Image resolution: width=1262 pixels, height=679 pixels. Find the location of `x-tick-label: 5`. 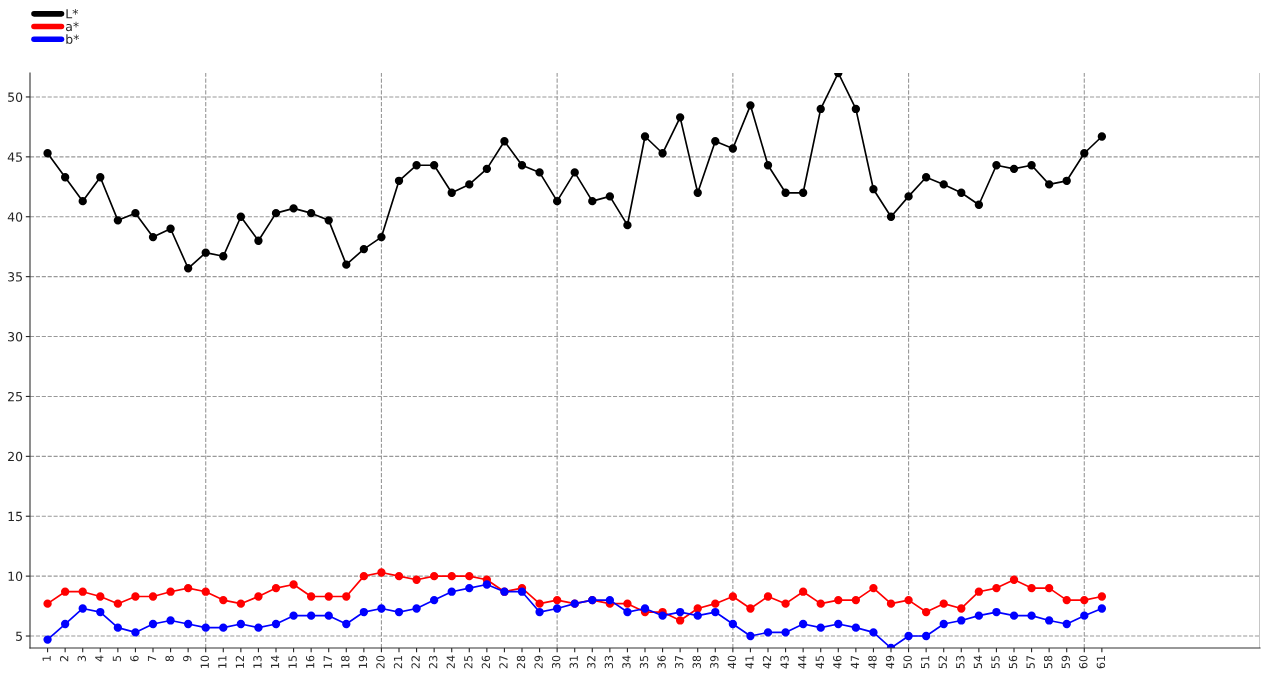

x-tick-label: 5 is located at coordinates (117, 658).